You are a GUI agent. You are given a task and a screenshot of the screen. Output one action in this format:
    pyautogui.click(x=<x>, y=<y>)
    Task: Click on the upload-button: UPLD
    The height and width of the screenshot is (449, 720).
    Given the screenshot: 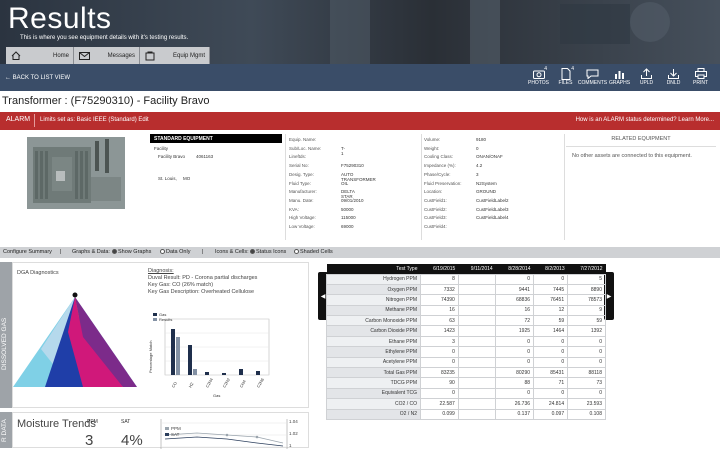 What is the action you would take?
    pyautogui.click(x=646, y=78)
    